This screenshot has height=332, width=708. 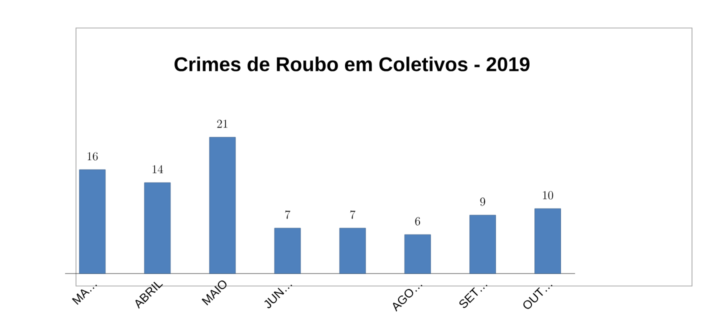 What do you see at coordinates (417, 221) in the screenshot?
I see `data-label: 6` at bounding box center [417, 221].